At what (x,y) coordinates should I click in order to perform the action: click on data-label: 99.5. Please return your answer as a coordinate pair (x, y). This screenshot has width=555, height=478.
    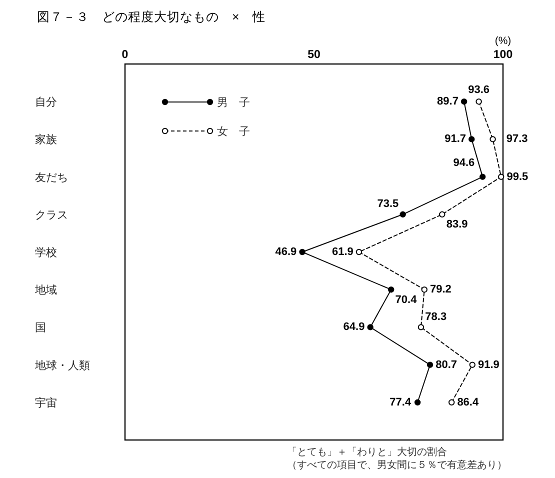
    Looking at the image, I should click on (517, 176).